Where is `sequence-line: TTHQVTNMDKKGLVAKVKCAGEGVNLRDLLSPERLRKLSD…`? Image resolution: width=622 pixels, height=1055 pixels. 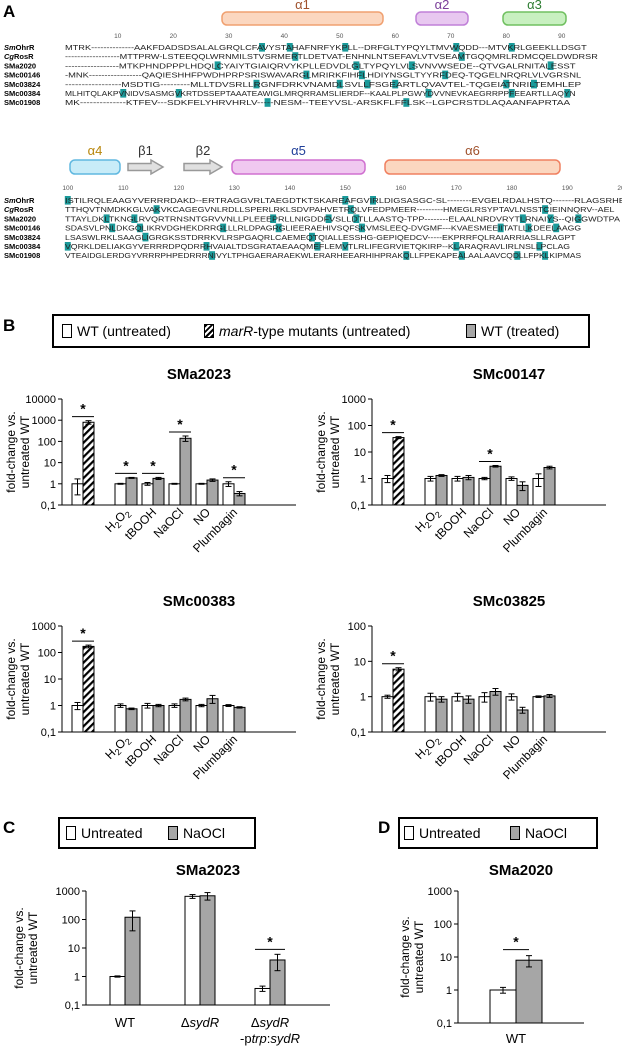
sequence-line: TTHQVTNMDKKGLVAKVKCAGEGVNLRDLLSPERLRKLSD… is located at coordinates (339, 209).